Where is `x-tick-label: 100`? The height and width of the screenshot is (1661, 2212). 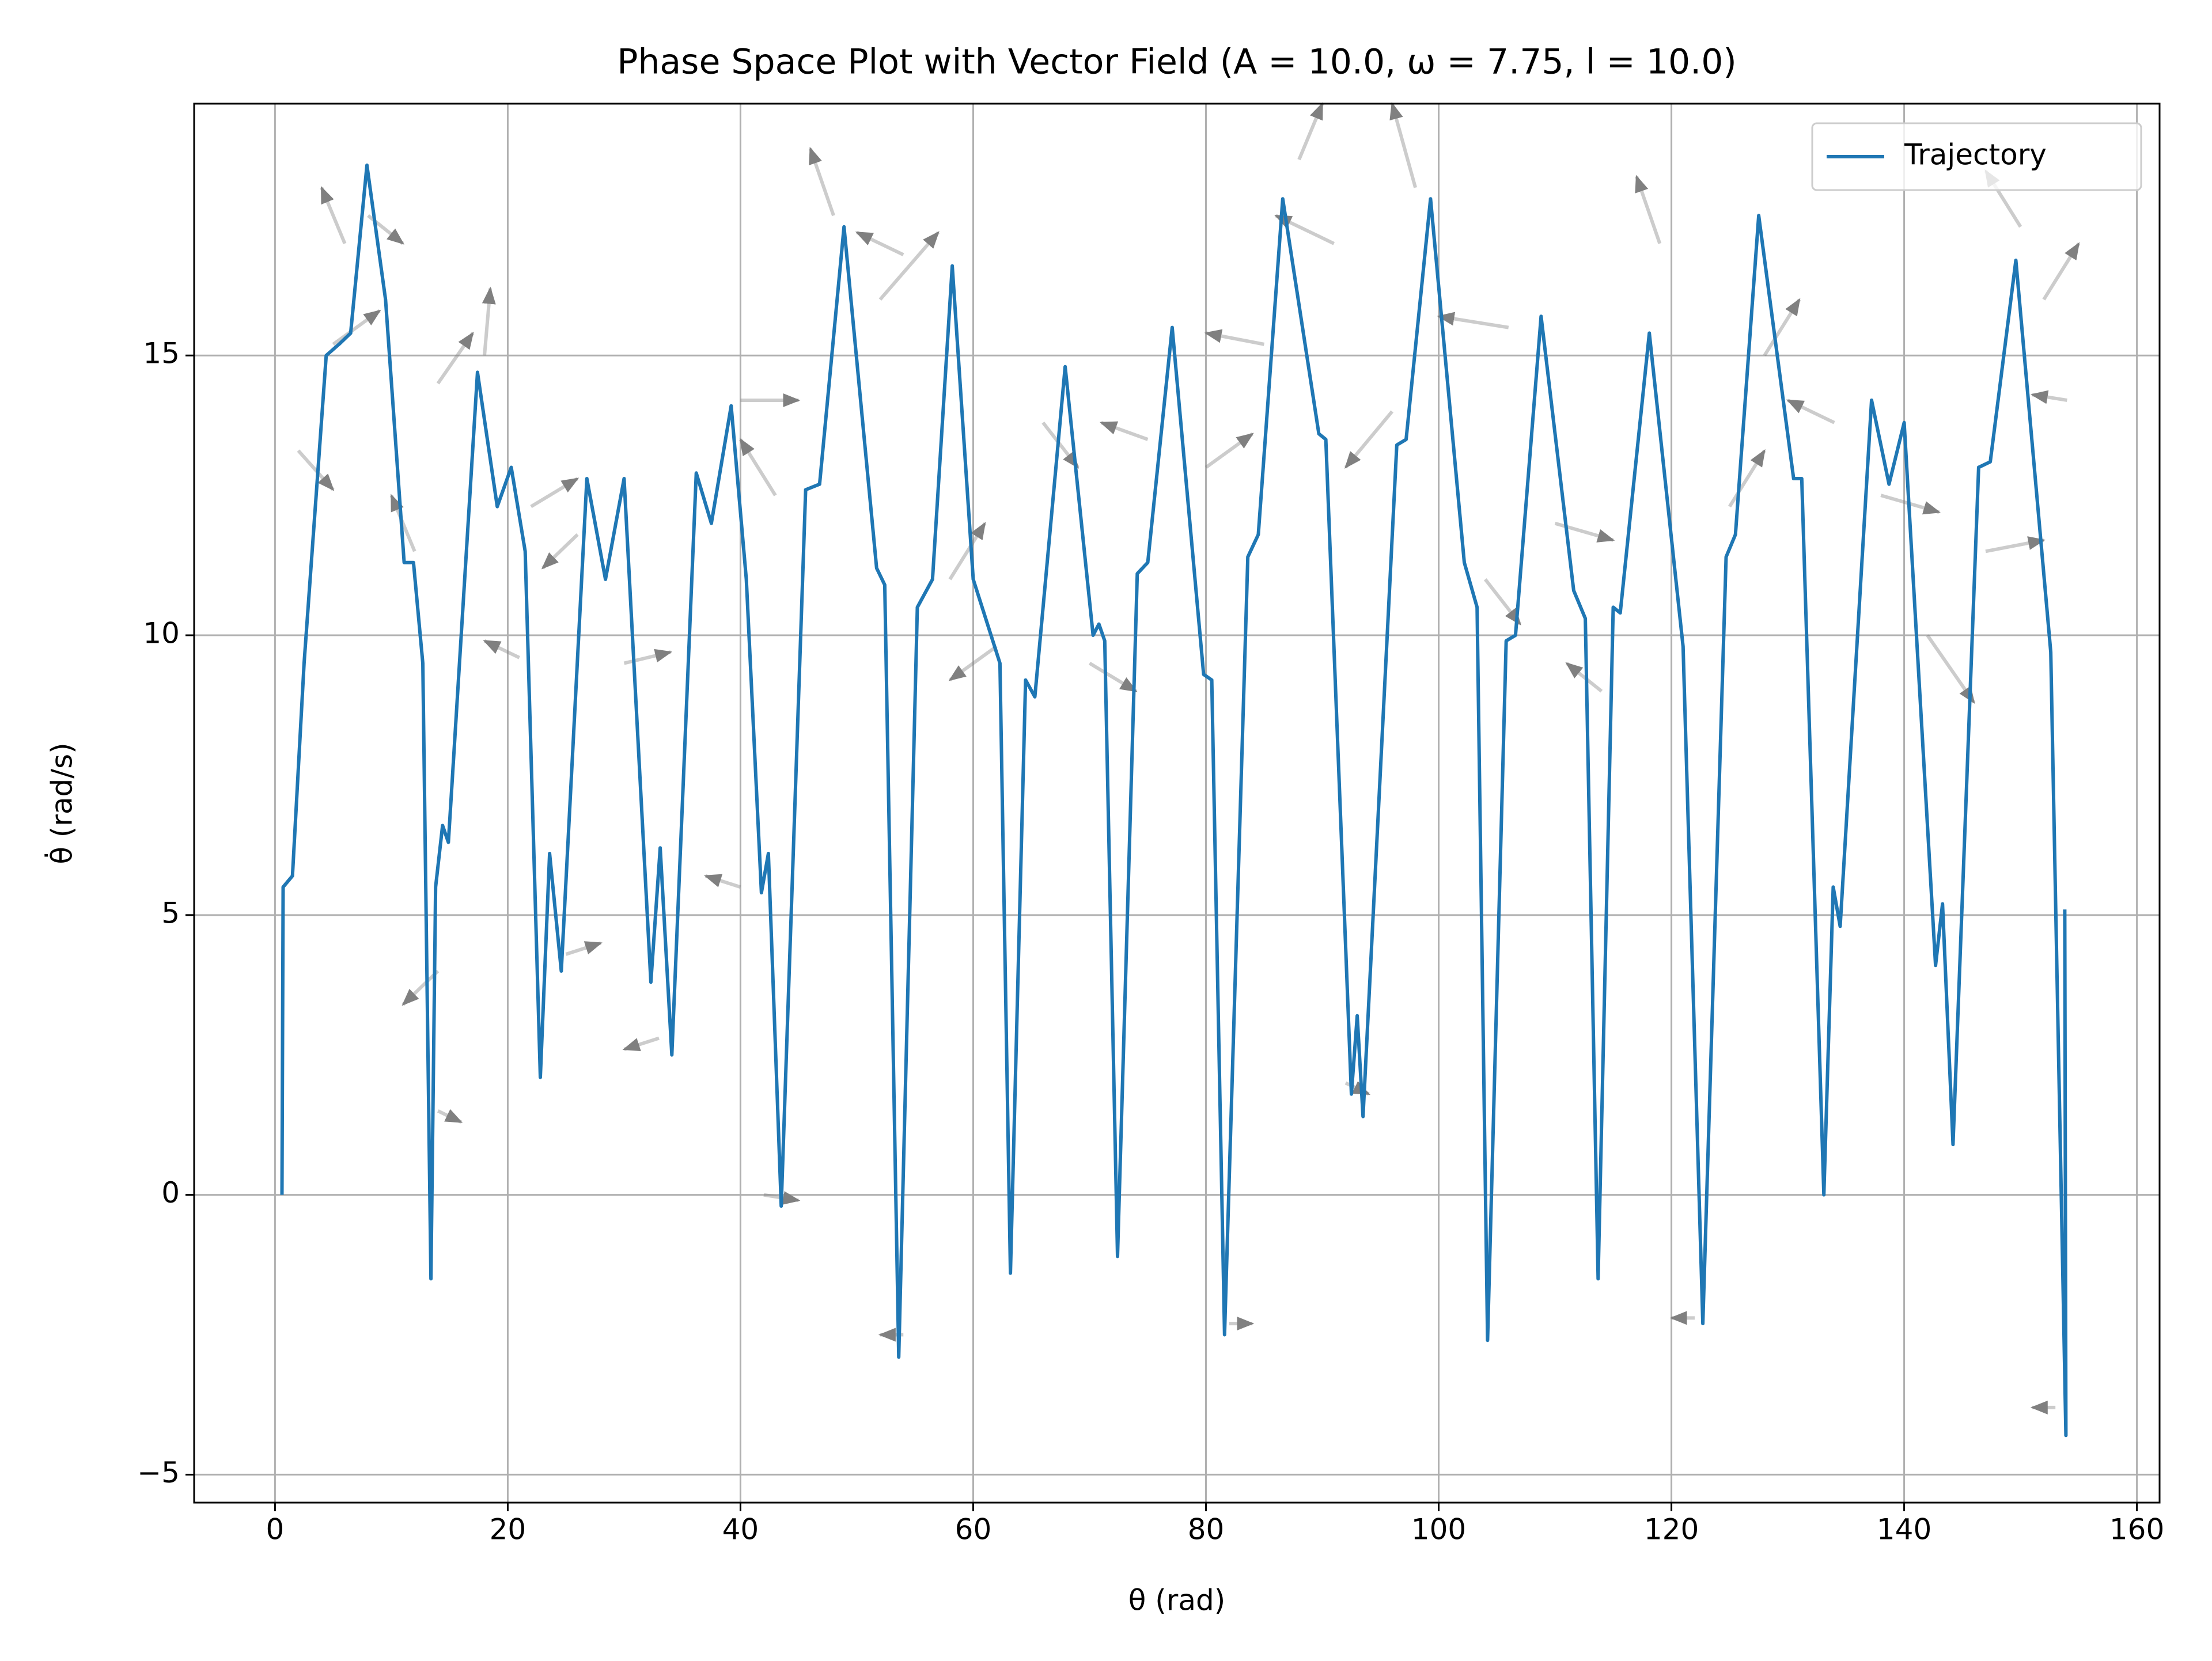 x-tick-label: 100 is located at coordinates (1438, 1529).